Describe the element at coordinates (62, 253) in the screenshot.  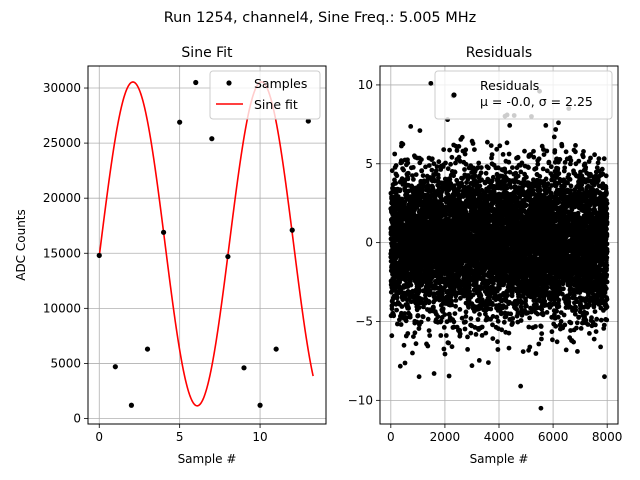
I see `sine-fit-y-tick-label: 15000` at that location.